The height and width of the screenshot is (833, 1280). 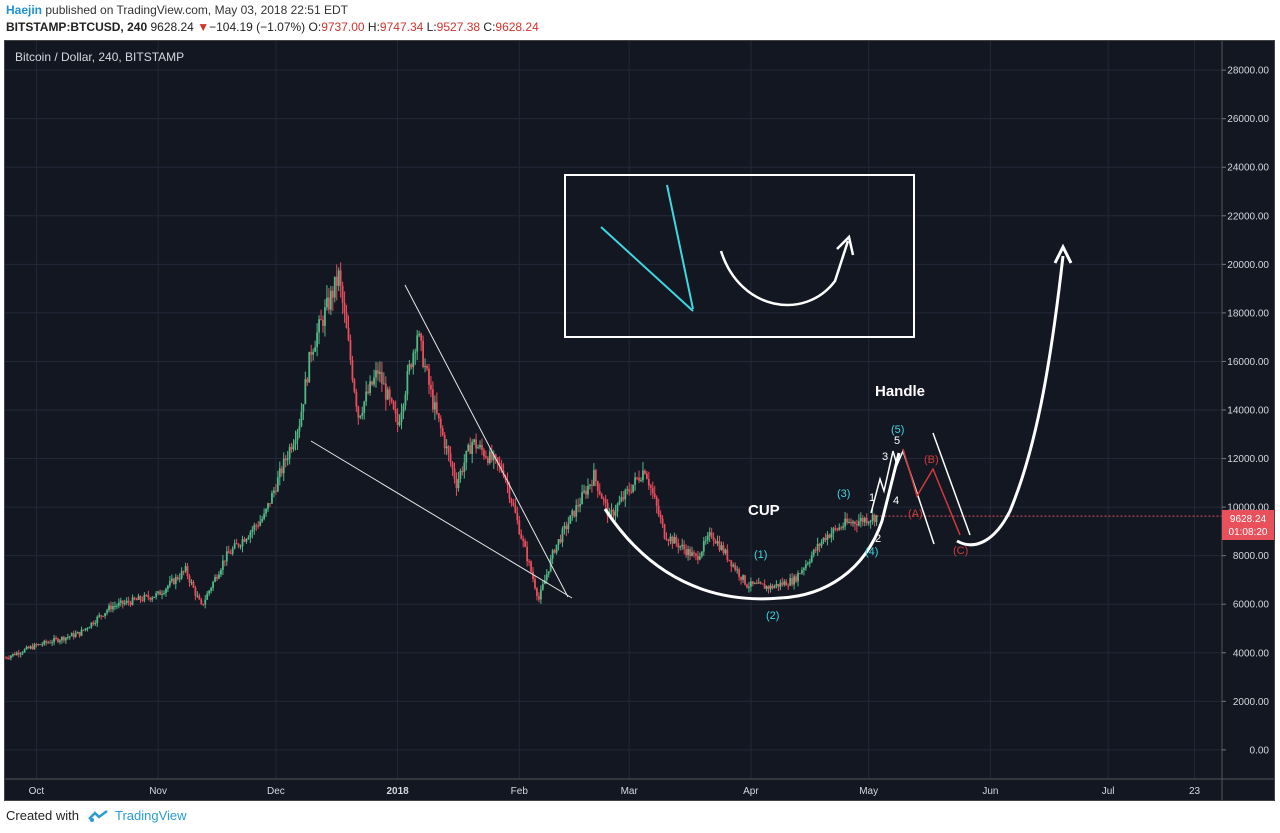 What do you see at coordinates (24, 10) in the screenshot?
I see `author-link: Haejin` at bounding box center [24, 10].